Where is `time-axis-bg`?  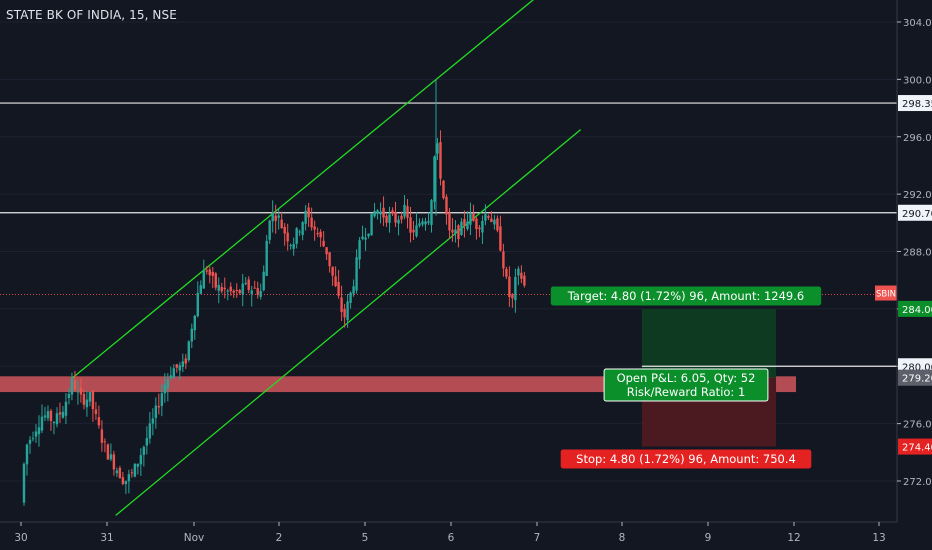 time-axis-bg is located at coordinates (448, 536).